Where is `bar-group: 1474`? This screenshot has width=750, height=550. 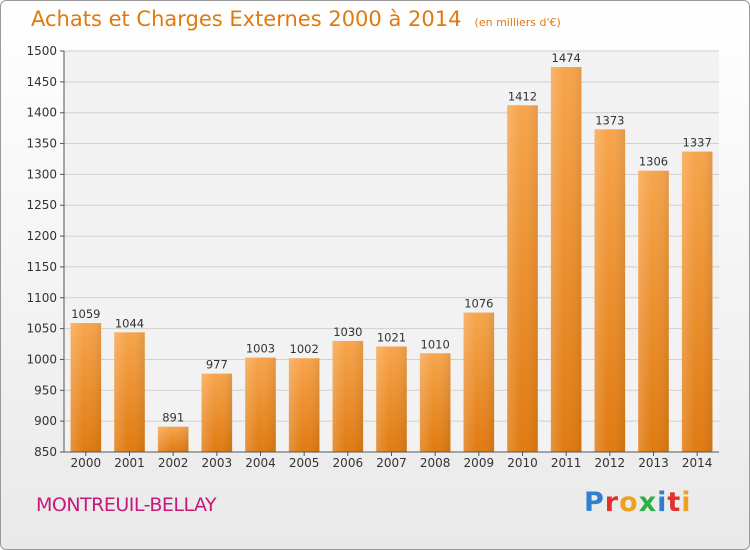
bar-group: 1474 is located at coordinates (566, 251).